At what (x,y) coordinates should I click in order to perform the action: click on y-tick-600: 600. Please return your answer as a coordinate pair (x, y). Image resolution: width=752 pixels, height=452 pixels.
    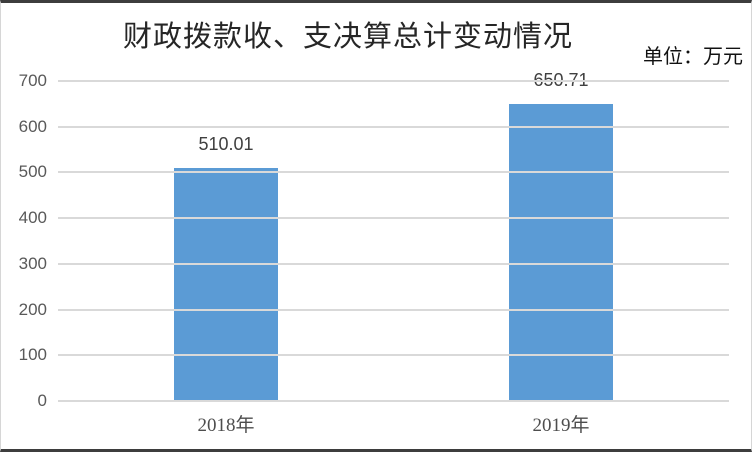
    Looking at the image, I should click on (32, 126).